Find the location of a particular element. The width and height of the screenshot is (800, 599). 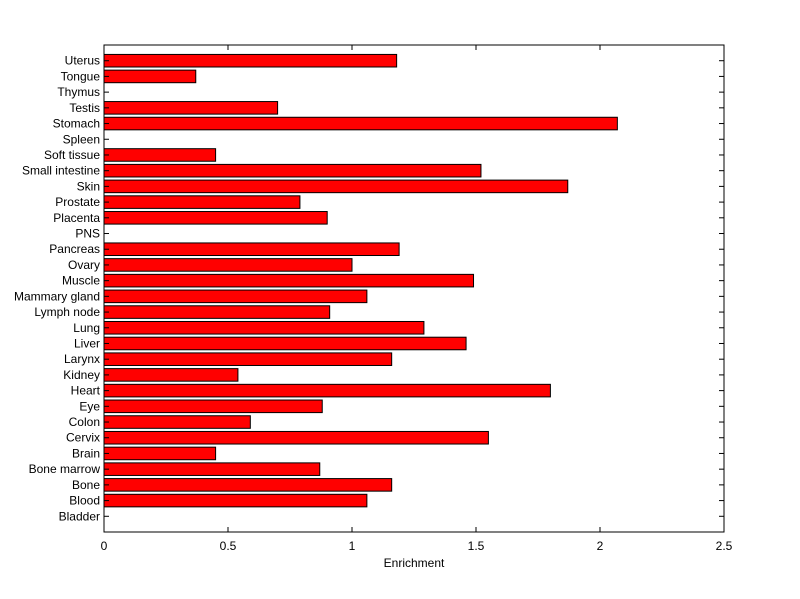

bar-heart is located at coordinates (327, 390).